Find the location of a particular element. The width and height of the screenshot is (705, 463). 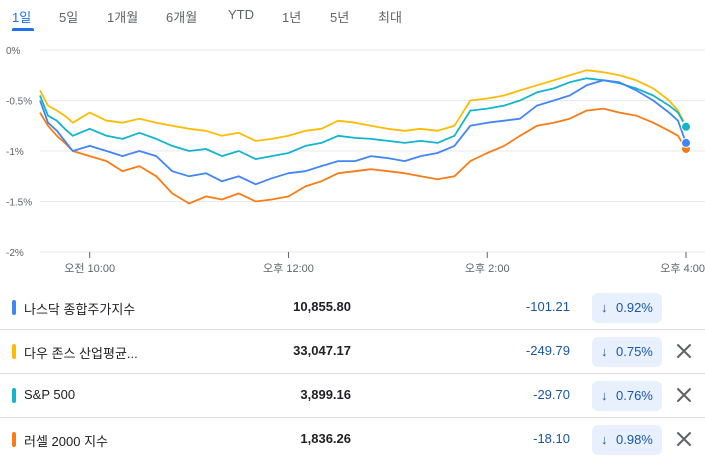

index-change: -101.21 is located at coordinates (547, 306).